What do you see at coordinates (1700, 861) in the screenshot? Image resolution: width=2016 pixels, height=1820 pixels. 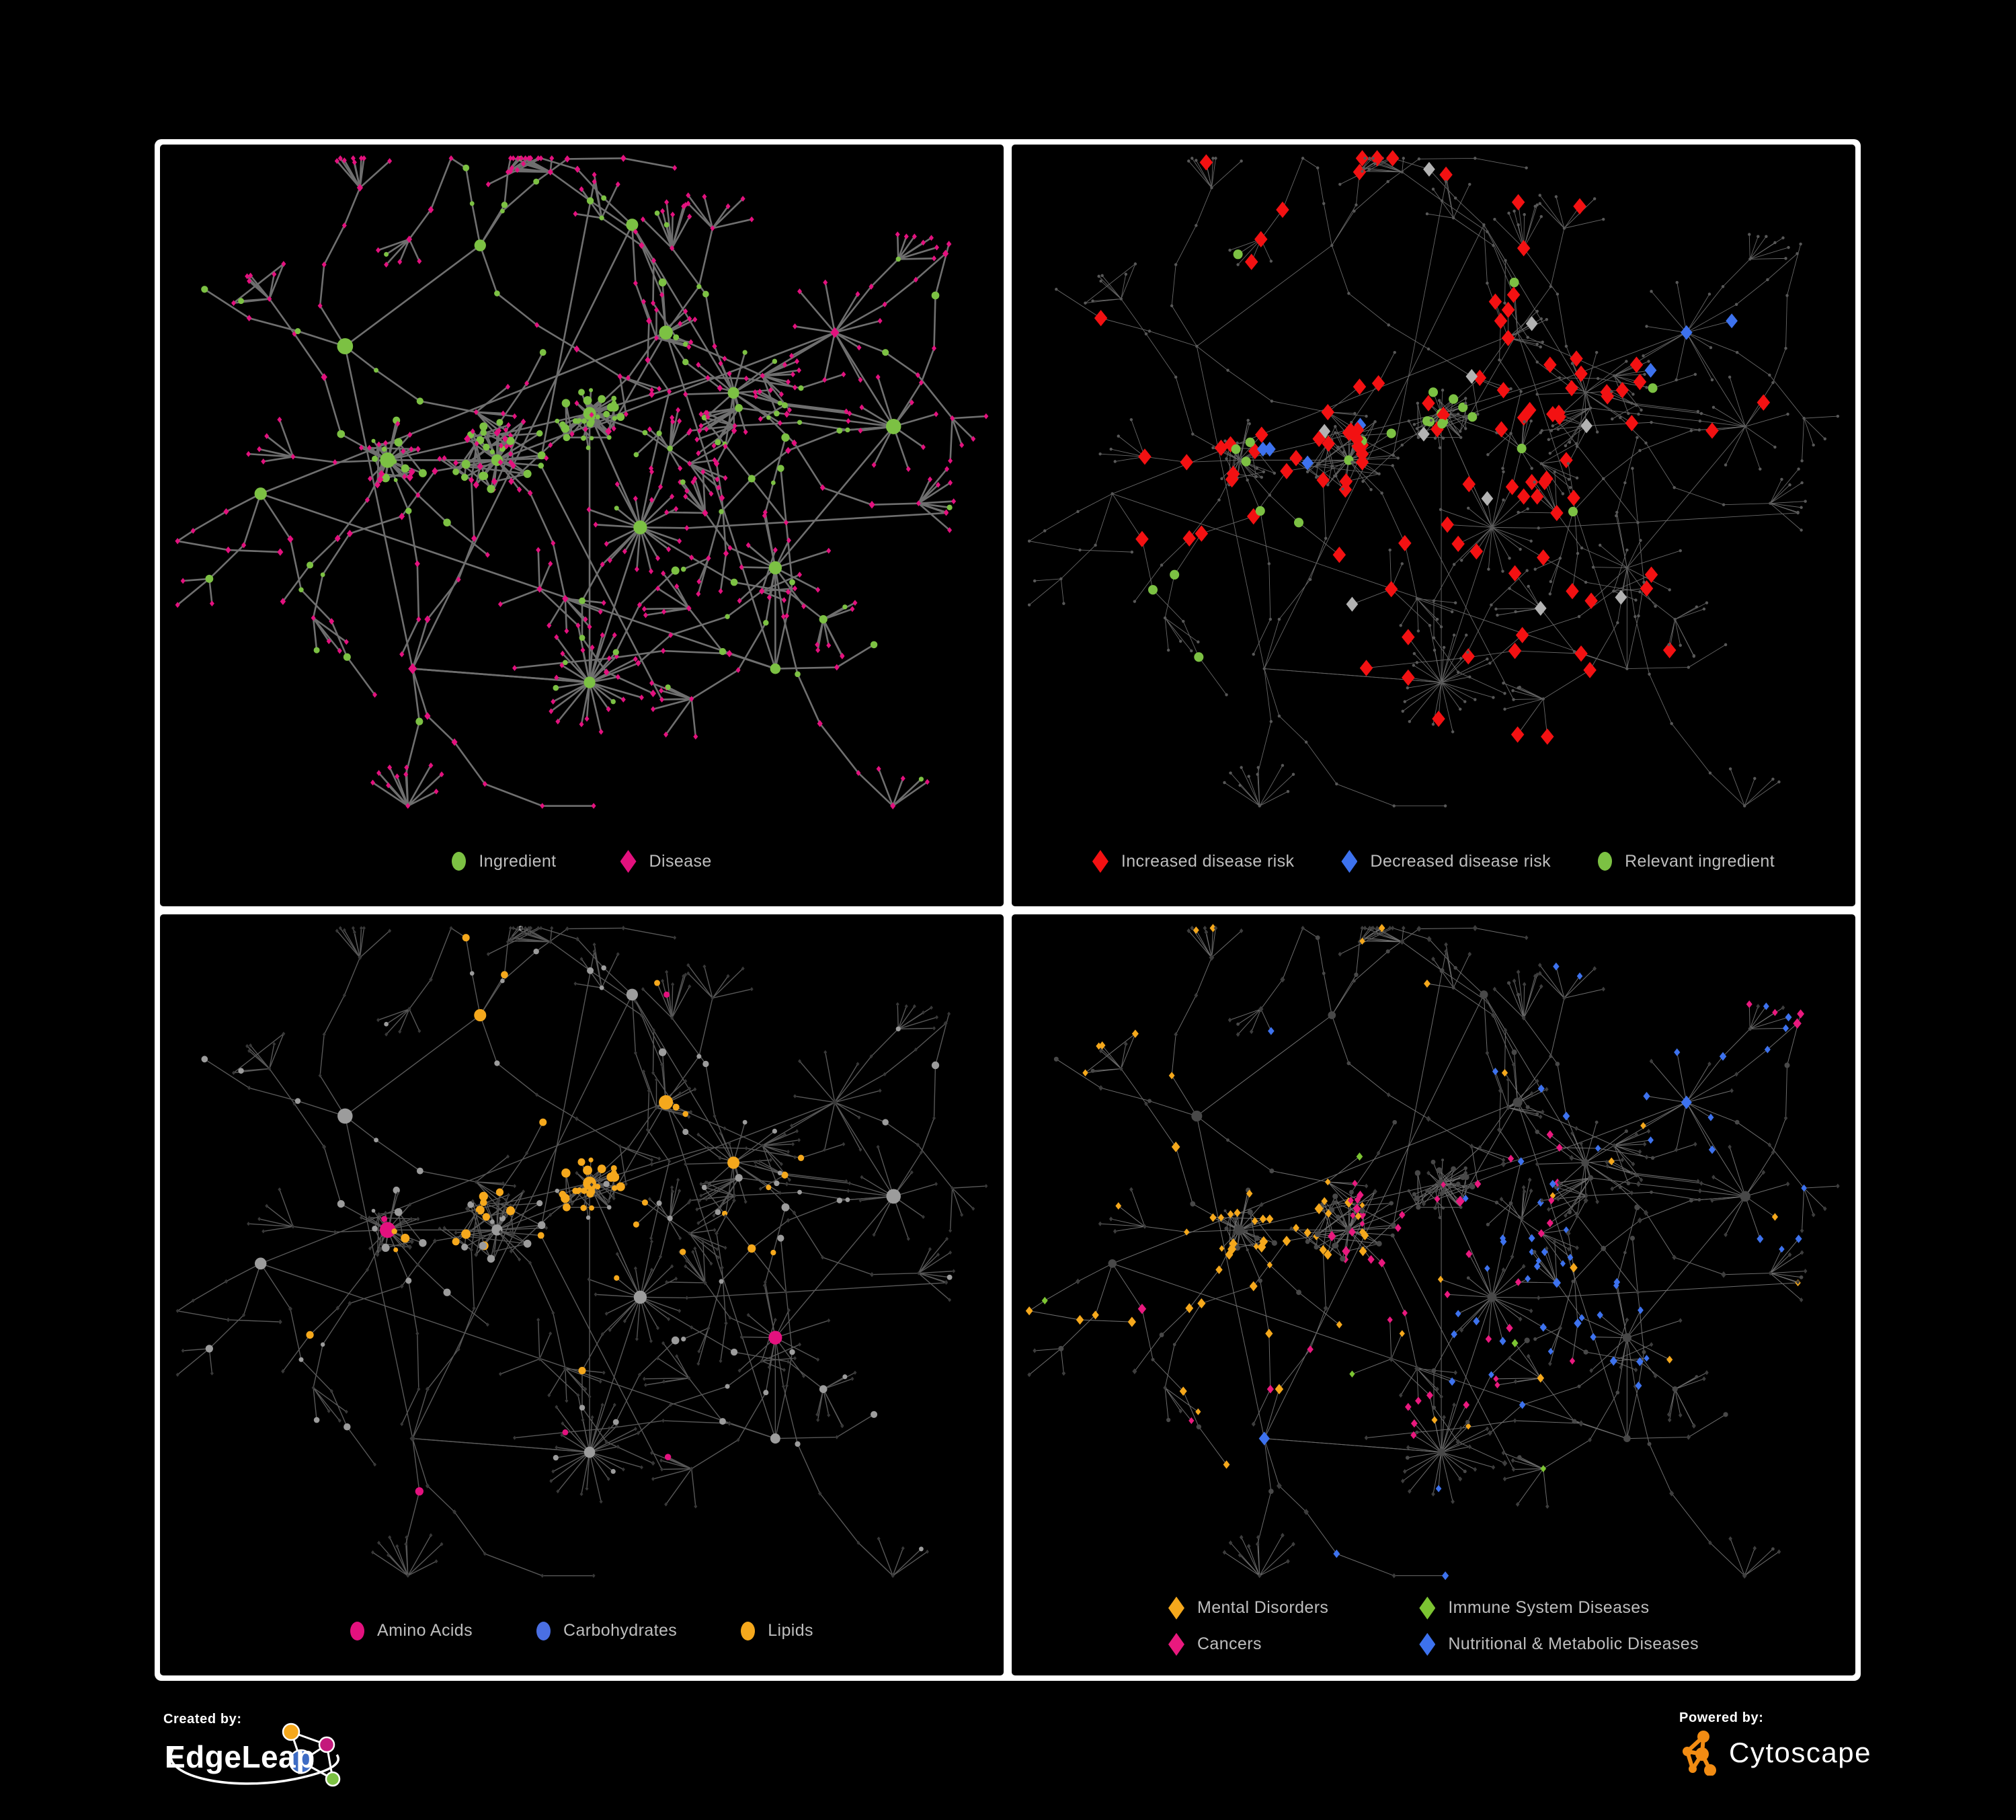 I see `legend-label: Relevant ingredient` at bounding box center [1700, 861].